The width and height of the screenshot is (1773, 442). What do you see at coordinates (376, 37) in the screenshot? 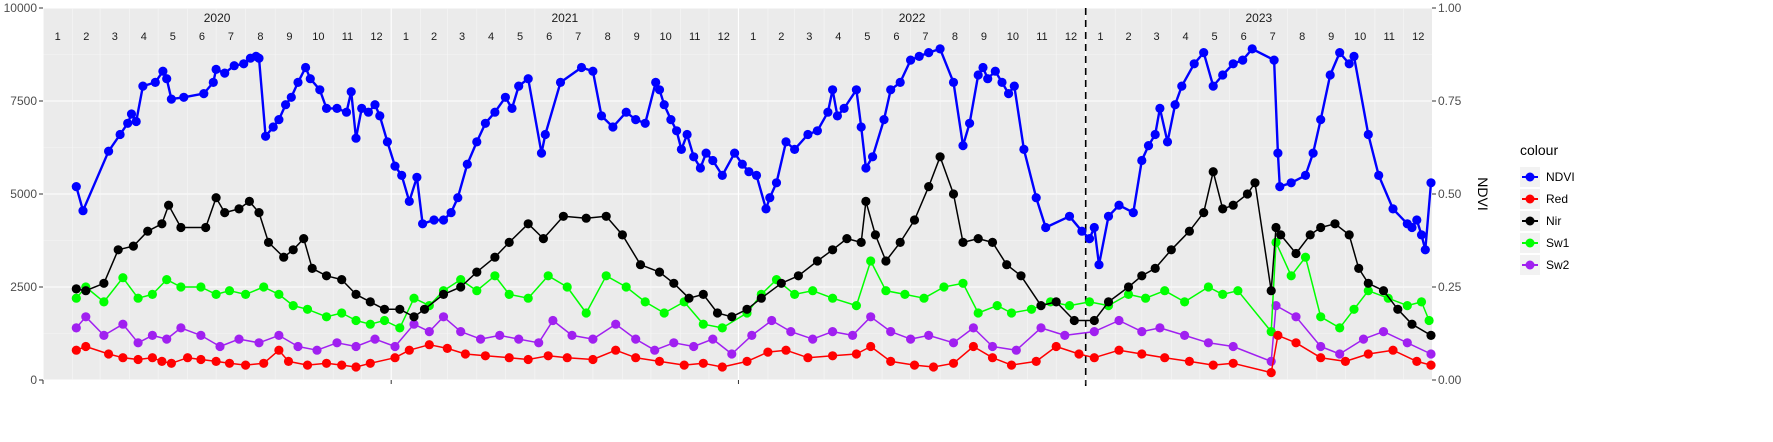
I see `month-label: 12` at bounding box center [376, 37].